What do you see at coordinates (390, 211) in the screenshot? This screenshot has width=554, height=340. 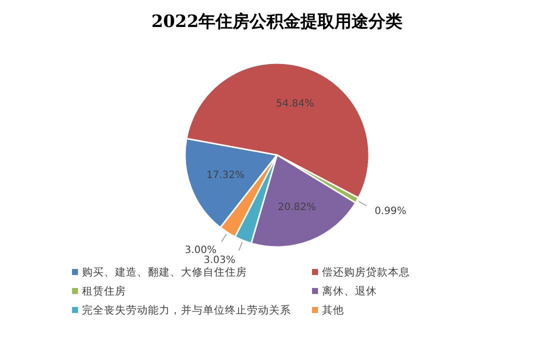 I see `data-label: 0.99%` at bounding box center [390, 211].